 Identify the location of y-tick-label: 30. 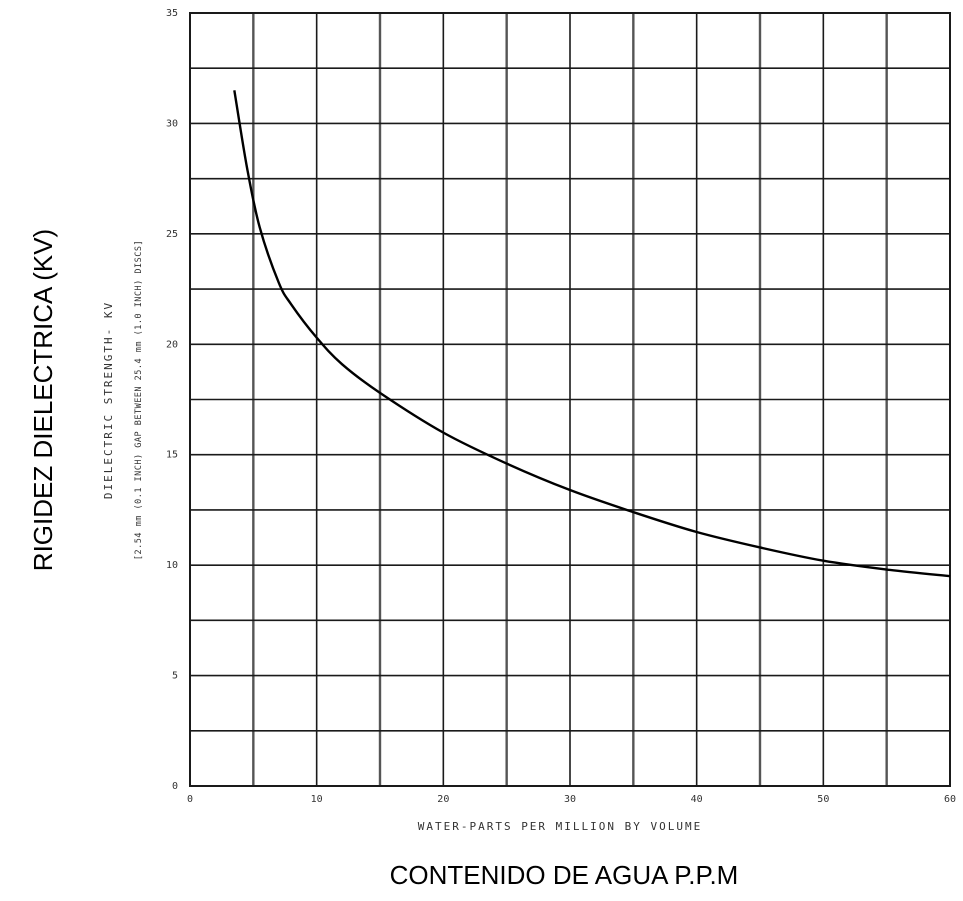
(172, 123).